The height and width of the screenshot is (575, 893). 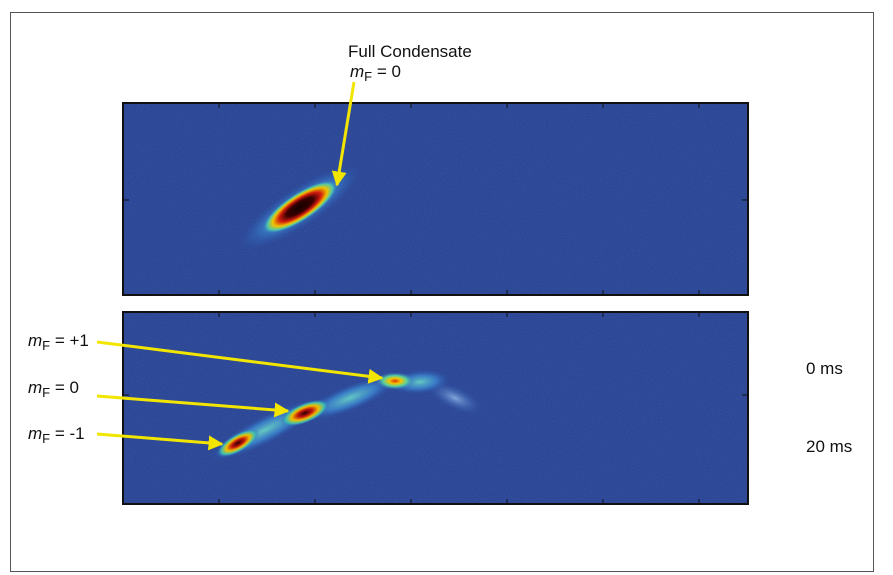 I want to click on label-value: = -1, so click(x=67, y=433).